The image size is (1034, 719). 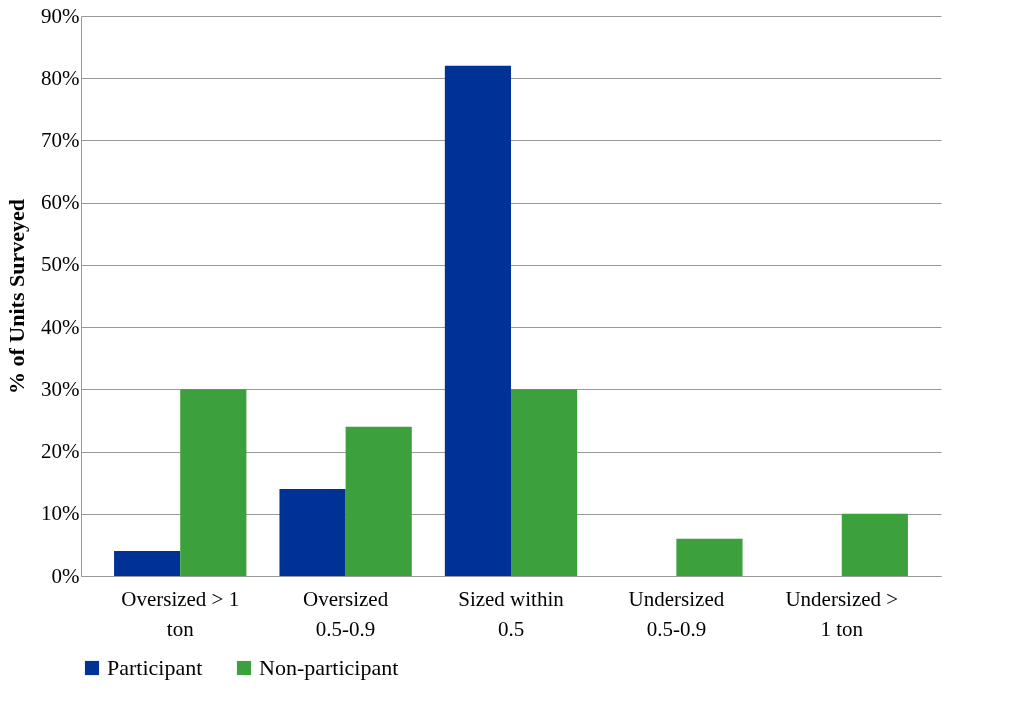 I want to click on y-tick-label: 20%, so click(x=60, y=451).